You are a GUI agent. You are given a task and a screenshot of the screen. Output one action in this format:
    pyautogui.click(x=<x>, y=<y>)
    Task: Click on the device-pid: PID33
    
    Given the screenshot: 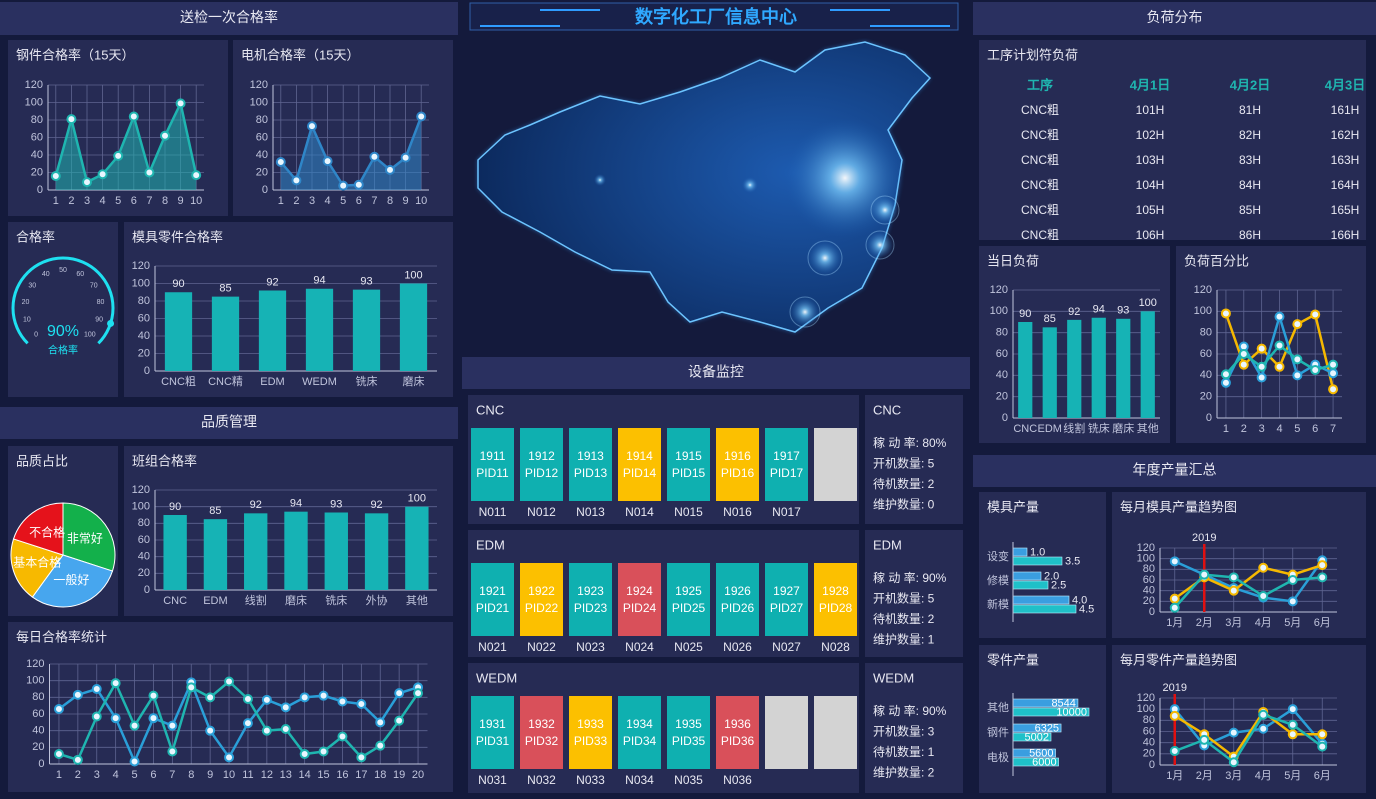 What is the action you would take?
    pyautogui.click(x=591, y=741)
    